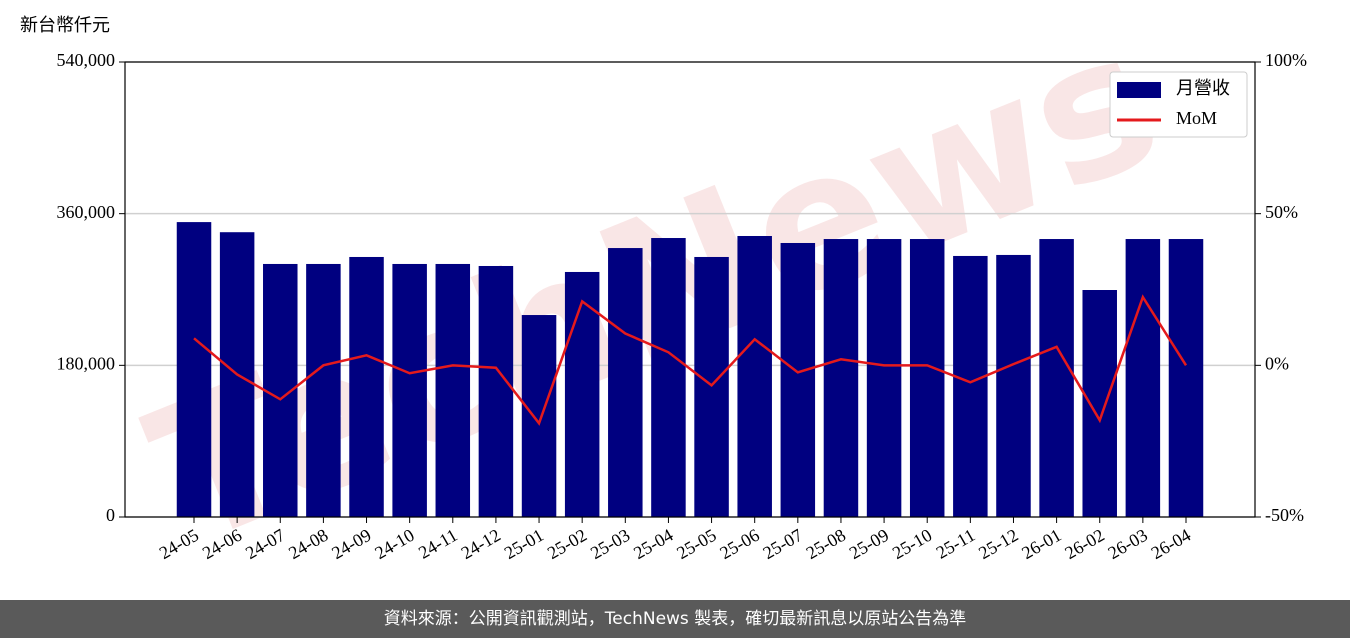  Describe the element at coordinates (675, 619) in the screenshot. I see `footer: 資料來源：公開資訊觀測站，TechNews 製表，確切最新訊息以原站公告為準` at that location.